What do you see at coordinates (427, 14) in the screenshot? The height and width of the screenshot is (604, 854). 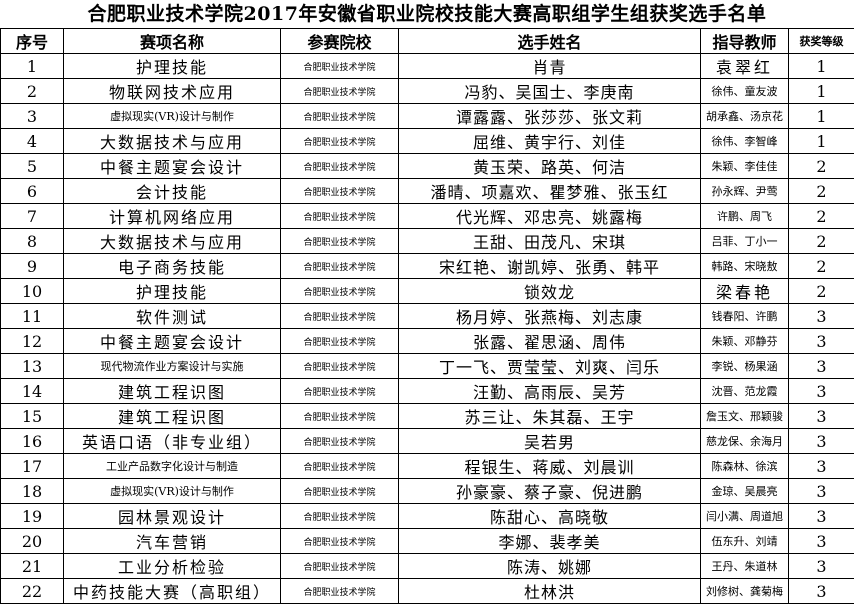 I see `document-title: 合肥职业技术学院2017年安徽省职业院校技能大赛高职组学生组获奖选手名单` at bounding box center [427, 14].